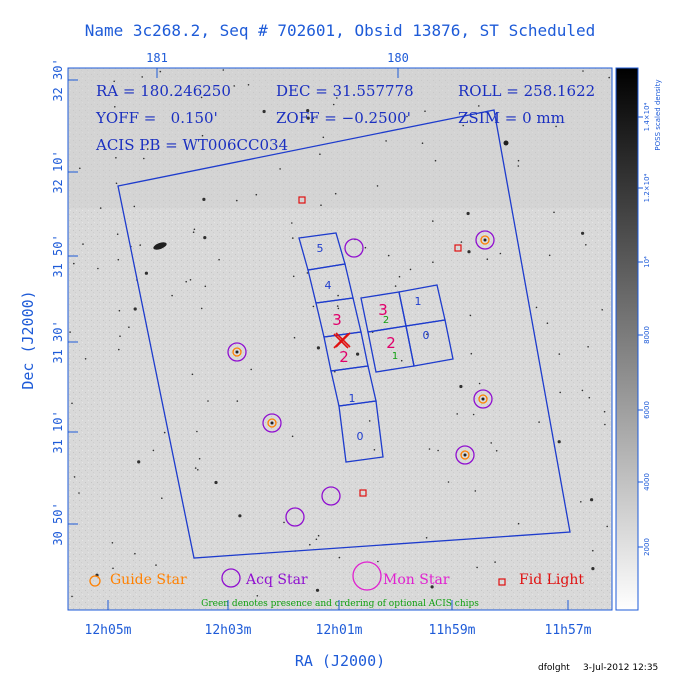 The height and width of the screenshot is (680, 680). Describe the element at coordinates (418, 301) in the screenshot. I see `i-chip-1: 1` at that location.